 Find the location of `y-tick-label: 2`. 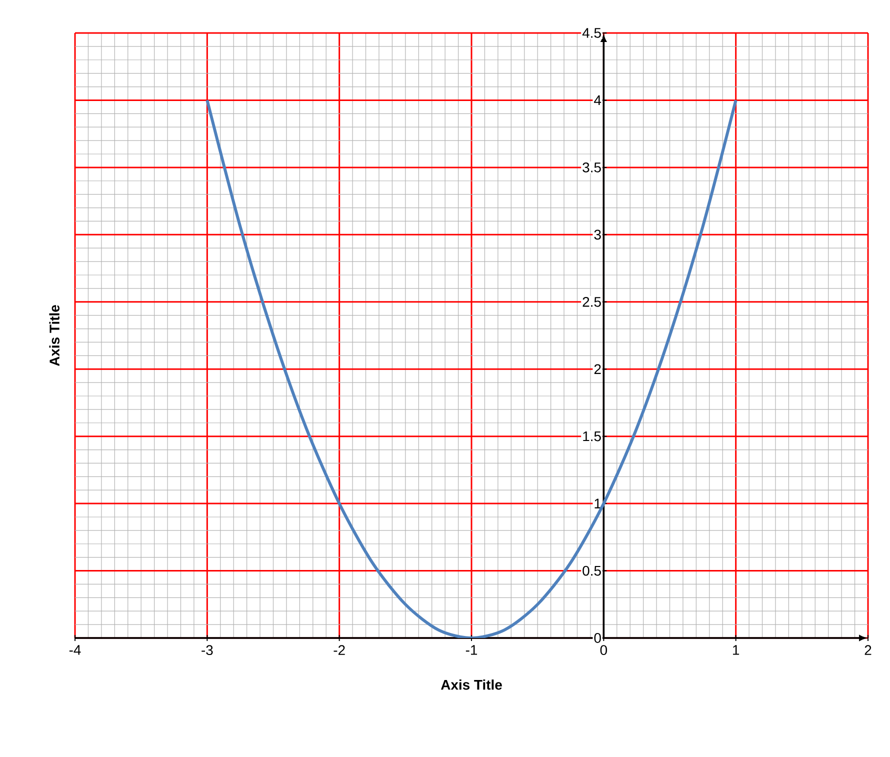

y-tick-label: 2 is located at coordinates (597, 369).